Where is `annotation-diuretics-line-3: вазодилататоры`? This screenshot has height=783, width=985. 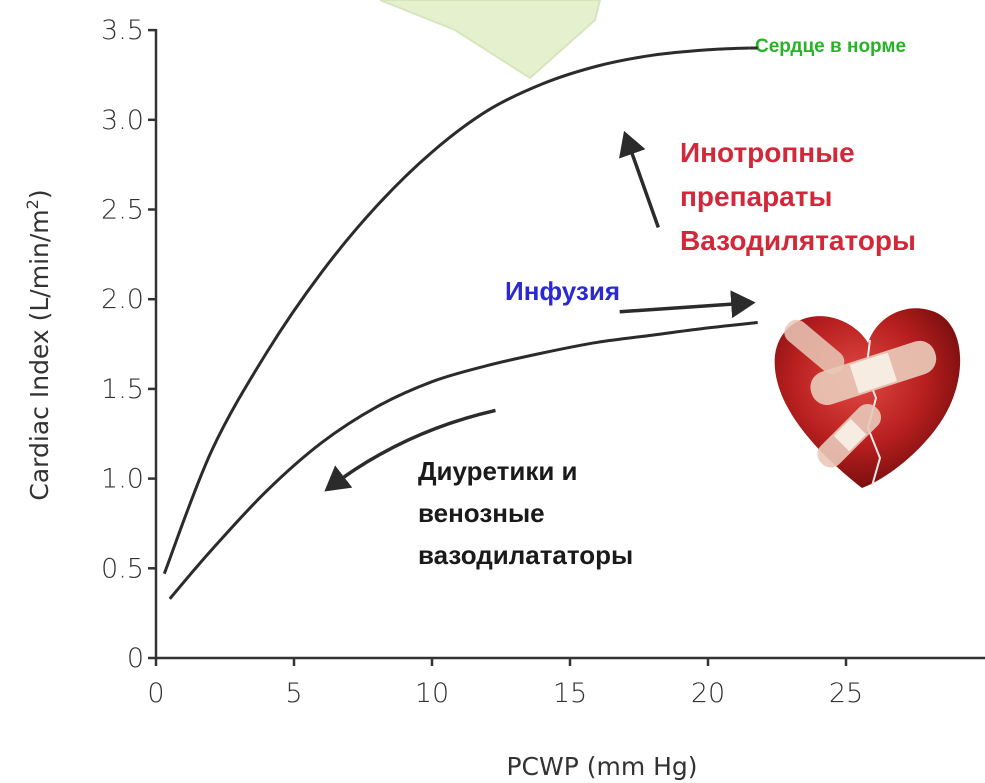 annotation-diuretics-line-3: вазодилататоры is located at coordinates (525, 555).